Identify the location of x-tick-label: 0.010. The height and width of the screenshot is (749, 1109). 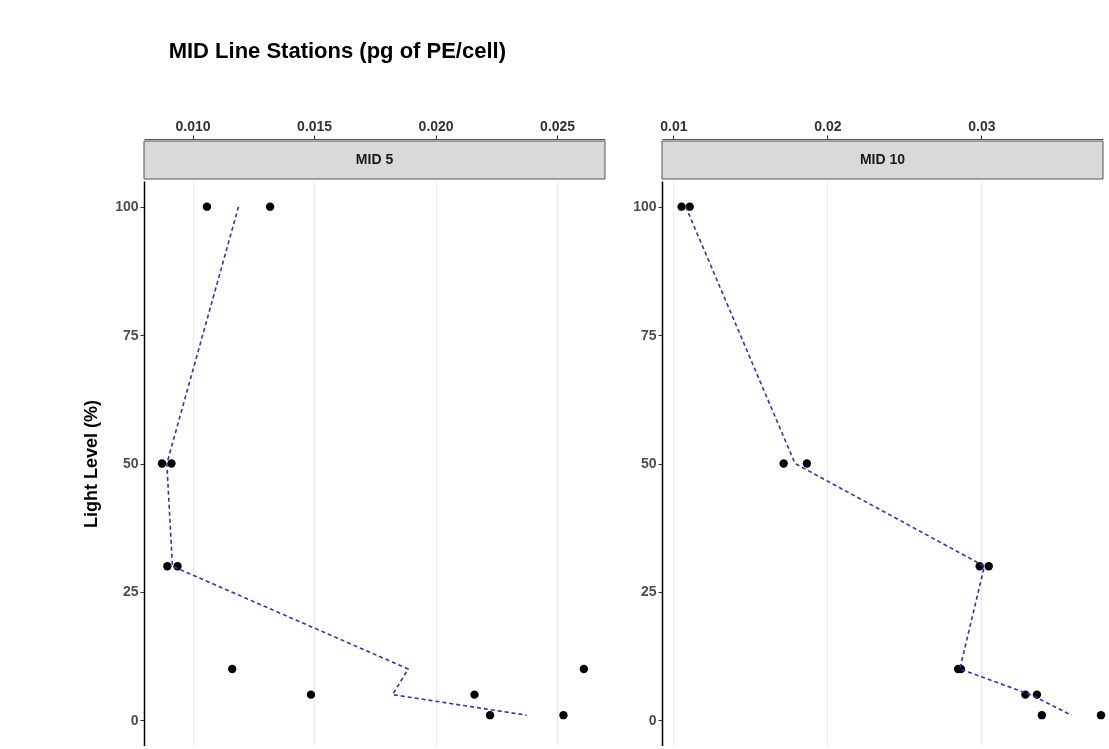
(193, 125).